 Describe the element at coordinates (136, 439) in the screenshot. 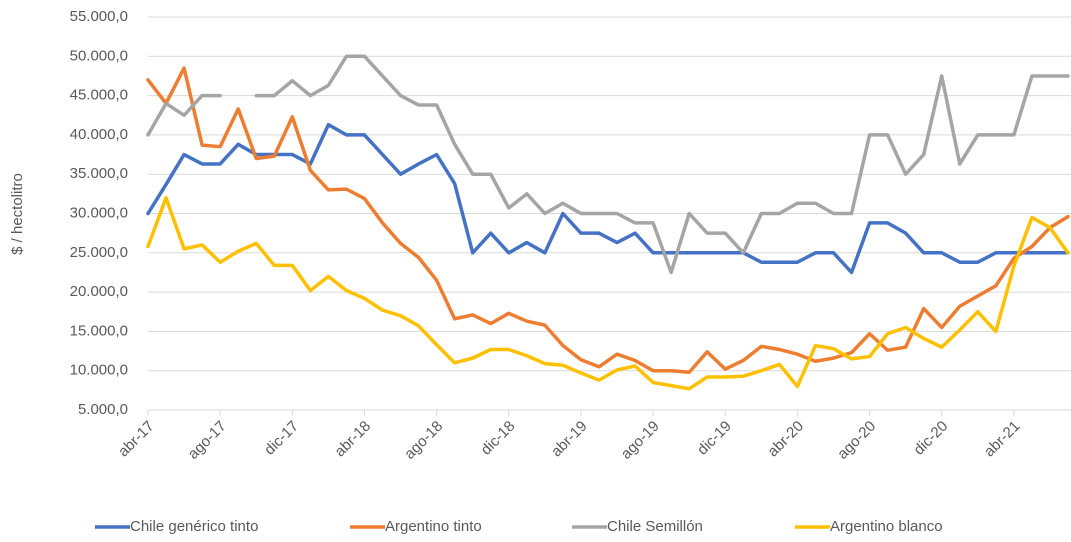

I see `x-tick-label: abr-17` at that location.